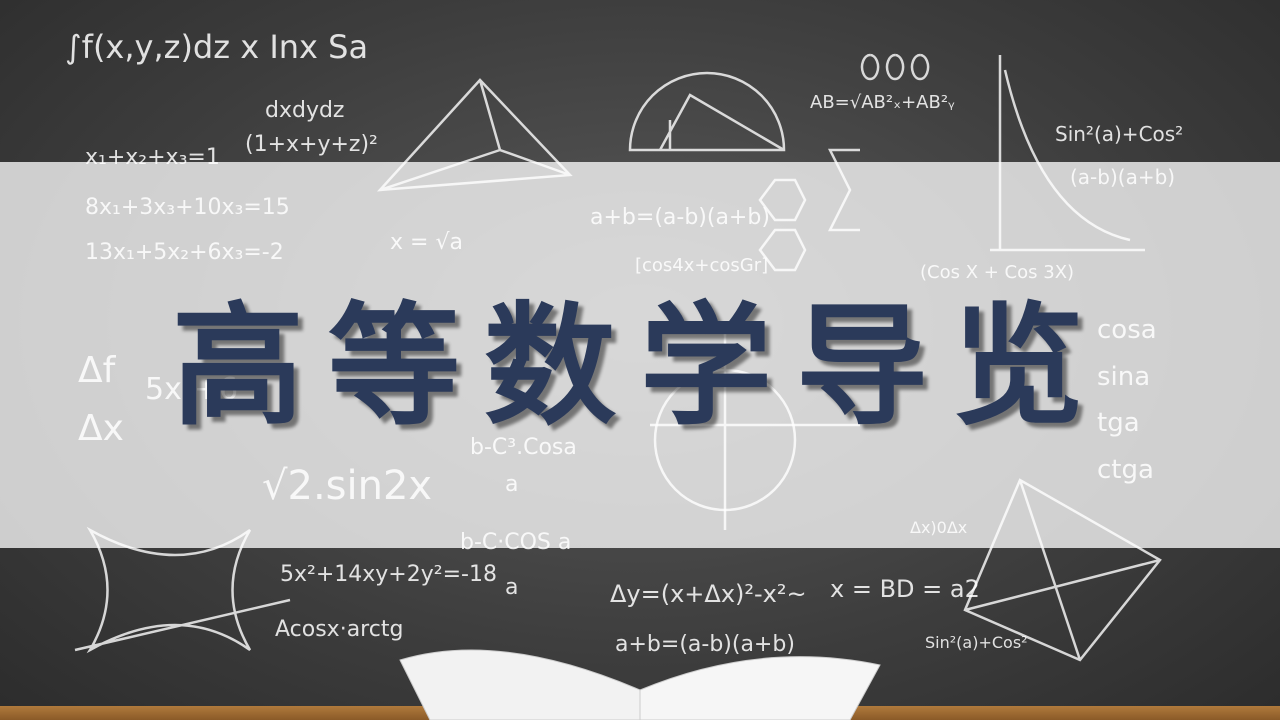 The width and height of the screenshot is (1280, 720). Describe the element at coordinates (339, 629) in the screenshot. I see `formula: Acosx·arctg` at that location.